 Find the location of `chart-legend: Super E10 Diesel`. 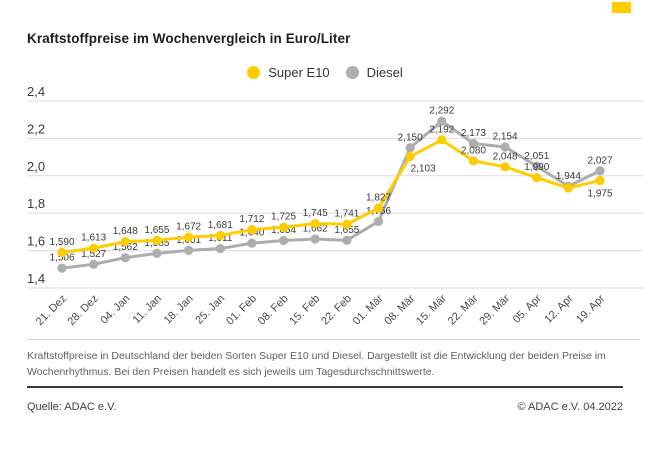

chart-legend: Super E10 Diesel is located at coordinates (325, 72).